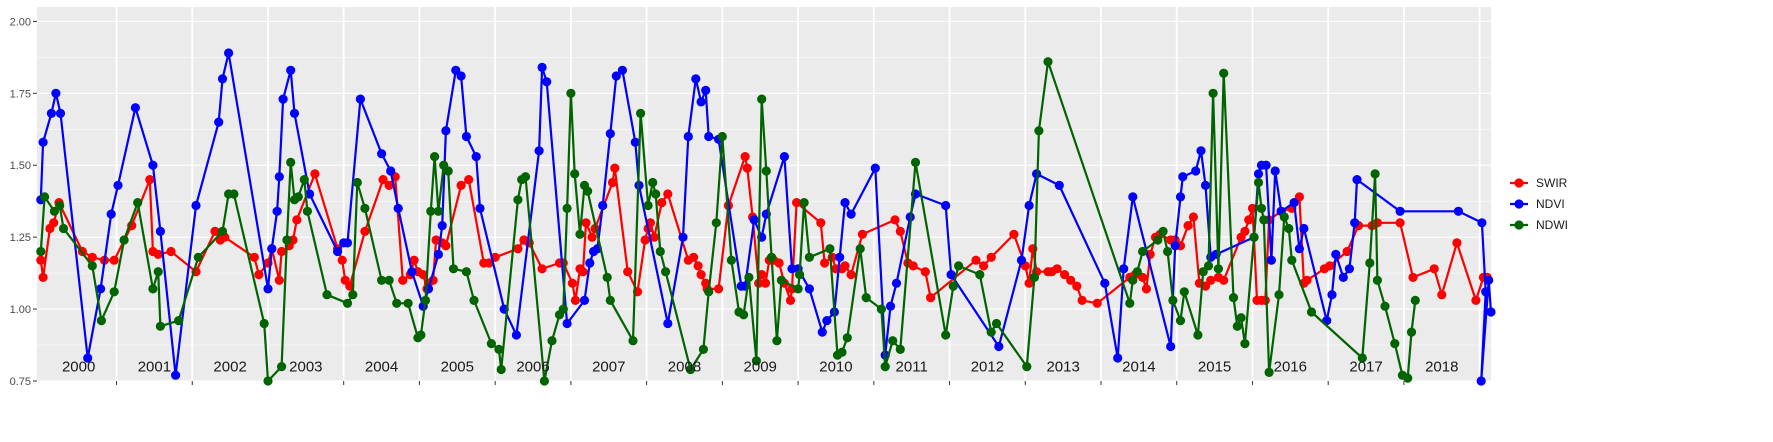 This screenshot has height=442, width=1773. What do you see at coordinates (20, 310) in the screenshot?
I see `y-tick-label: 1.00` at bounding box center [20, 310].